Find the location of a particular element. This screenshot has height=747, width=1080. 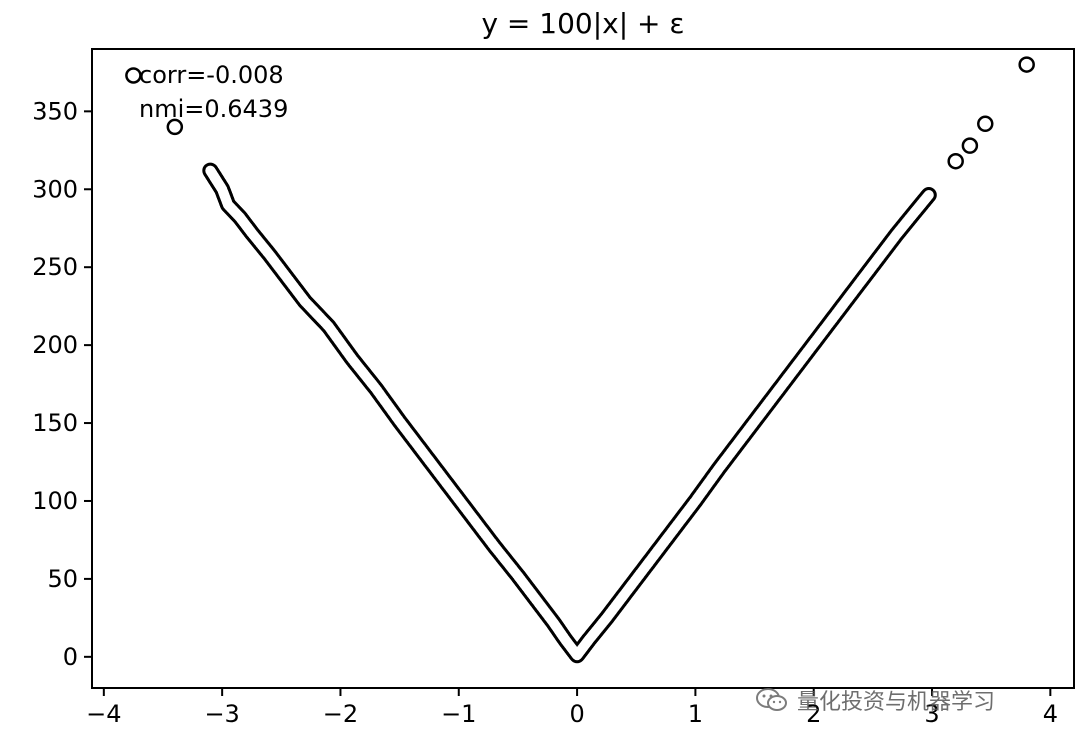

x-tick-label: 3 is located at coordinates (931, 714).